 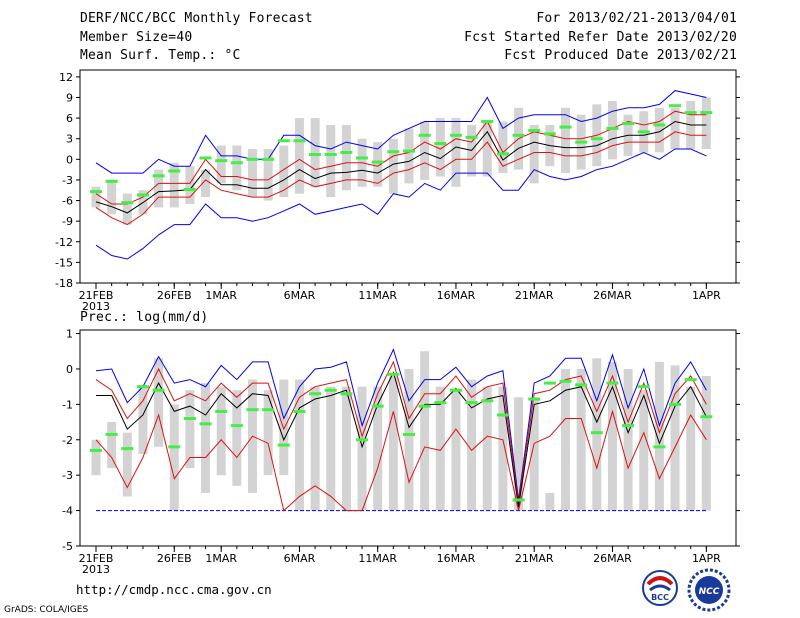 I want to click on svg-text: BCC, so click(x=660, y=597).